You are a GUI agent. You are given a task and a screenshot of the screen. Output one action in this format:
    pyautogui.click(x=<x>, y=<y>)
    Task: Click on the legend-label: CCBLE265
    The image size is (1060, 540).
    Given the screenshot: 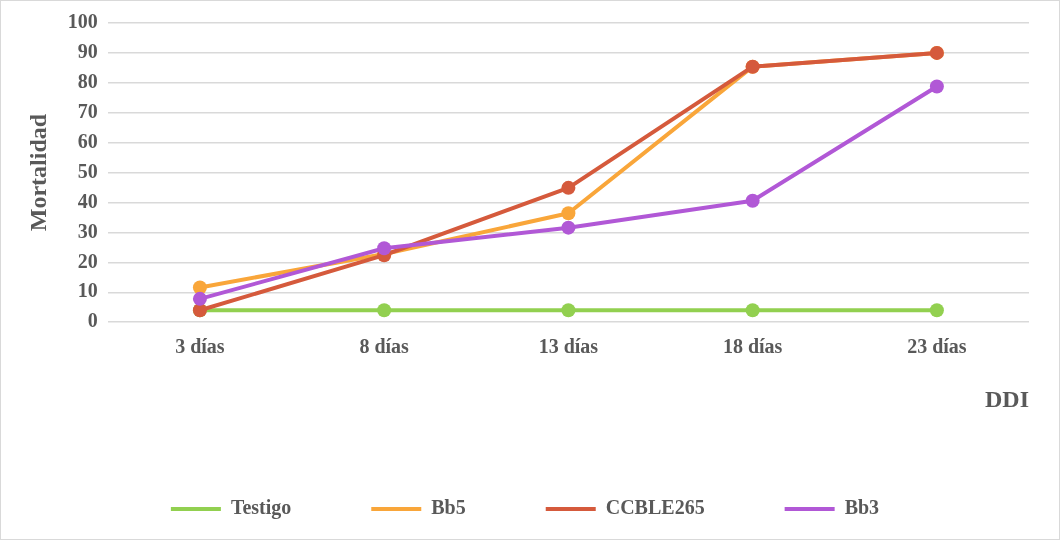 What is the action you would take?
    pyautogui.click(x=655, y=507)
    